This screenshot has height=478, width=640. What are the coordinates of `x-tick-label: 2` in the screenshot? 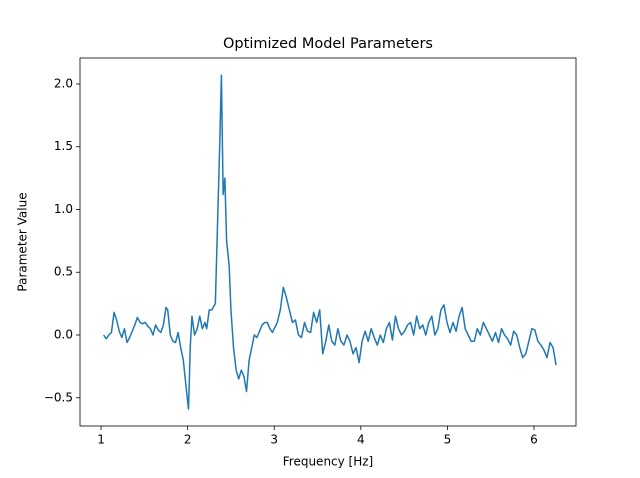 It's located at (188, 440).